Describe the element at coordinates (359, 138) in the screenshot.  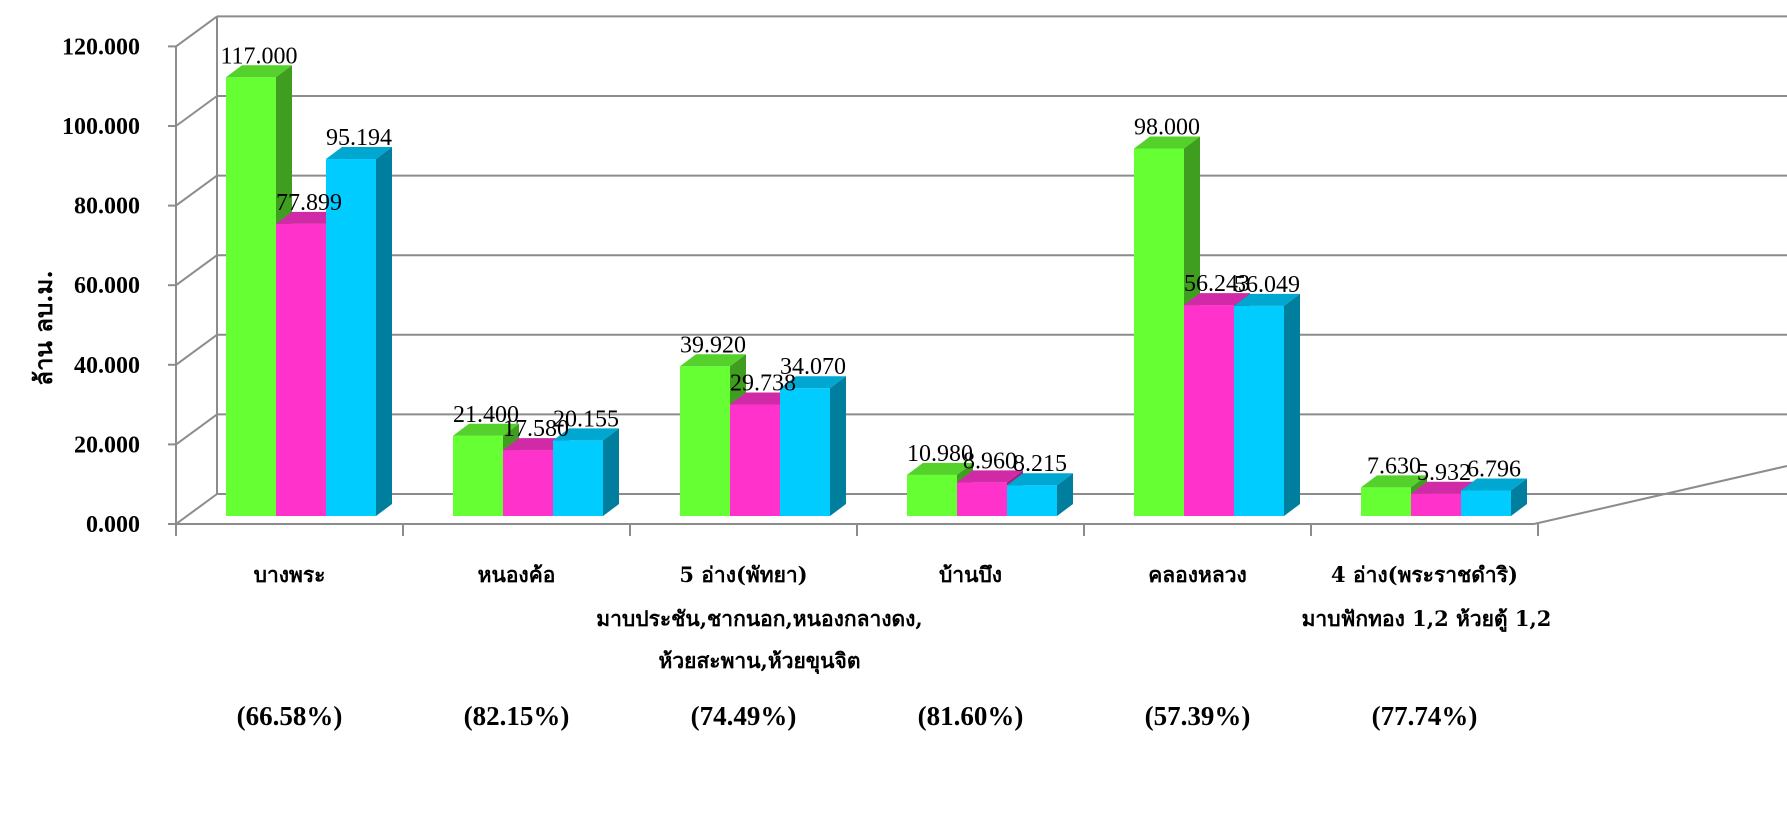
I see `data-label: 95.194` at that location.